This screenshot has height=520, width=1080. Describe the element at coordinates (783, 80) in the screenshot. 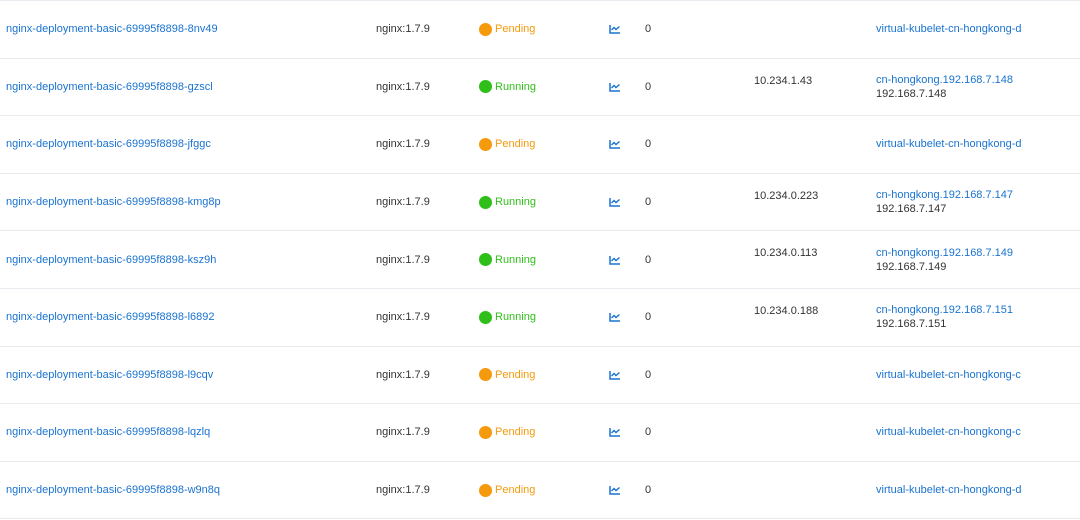

I see `pod-ip: 10.234.1.43` at that location.